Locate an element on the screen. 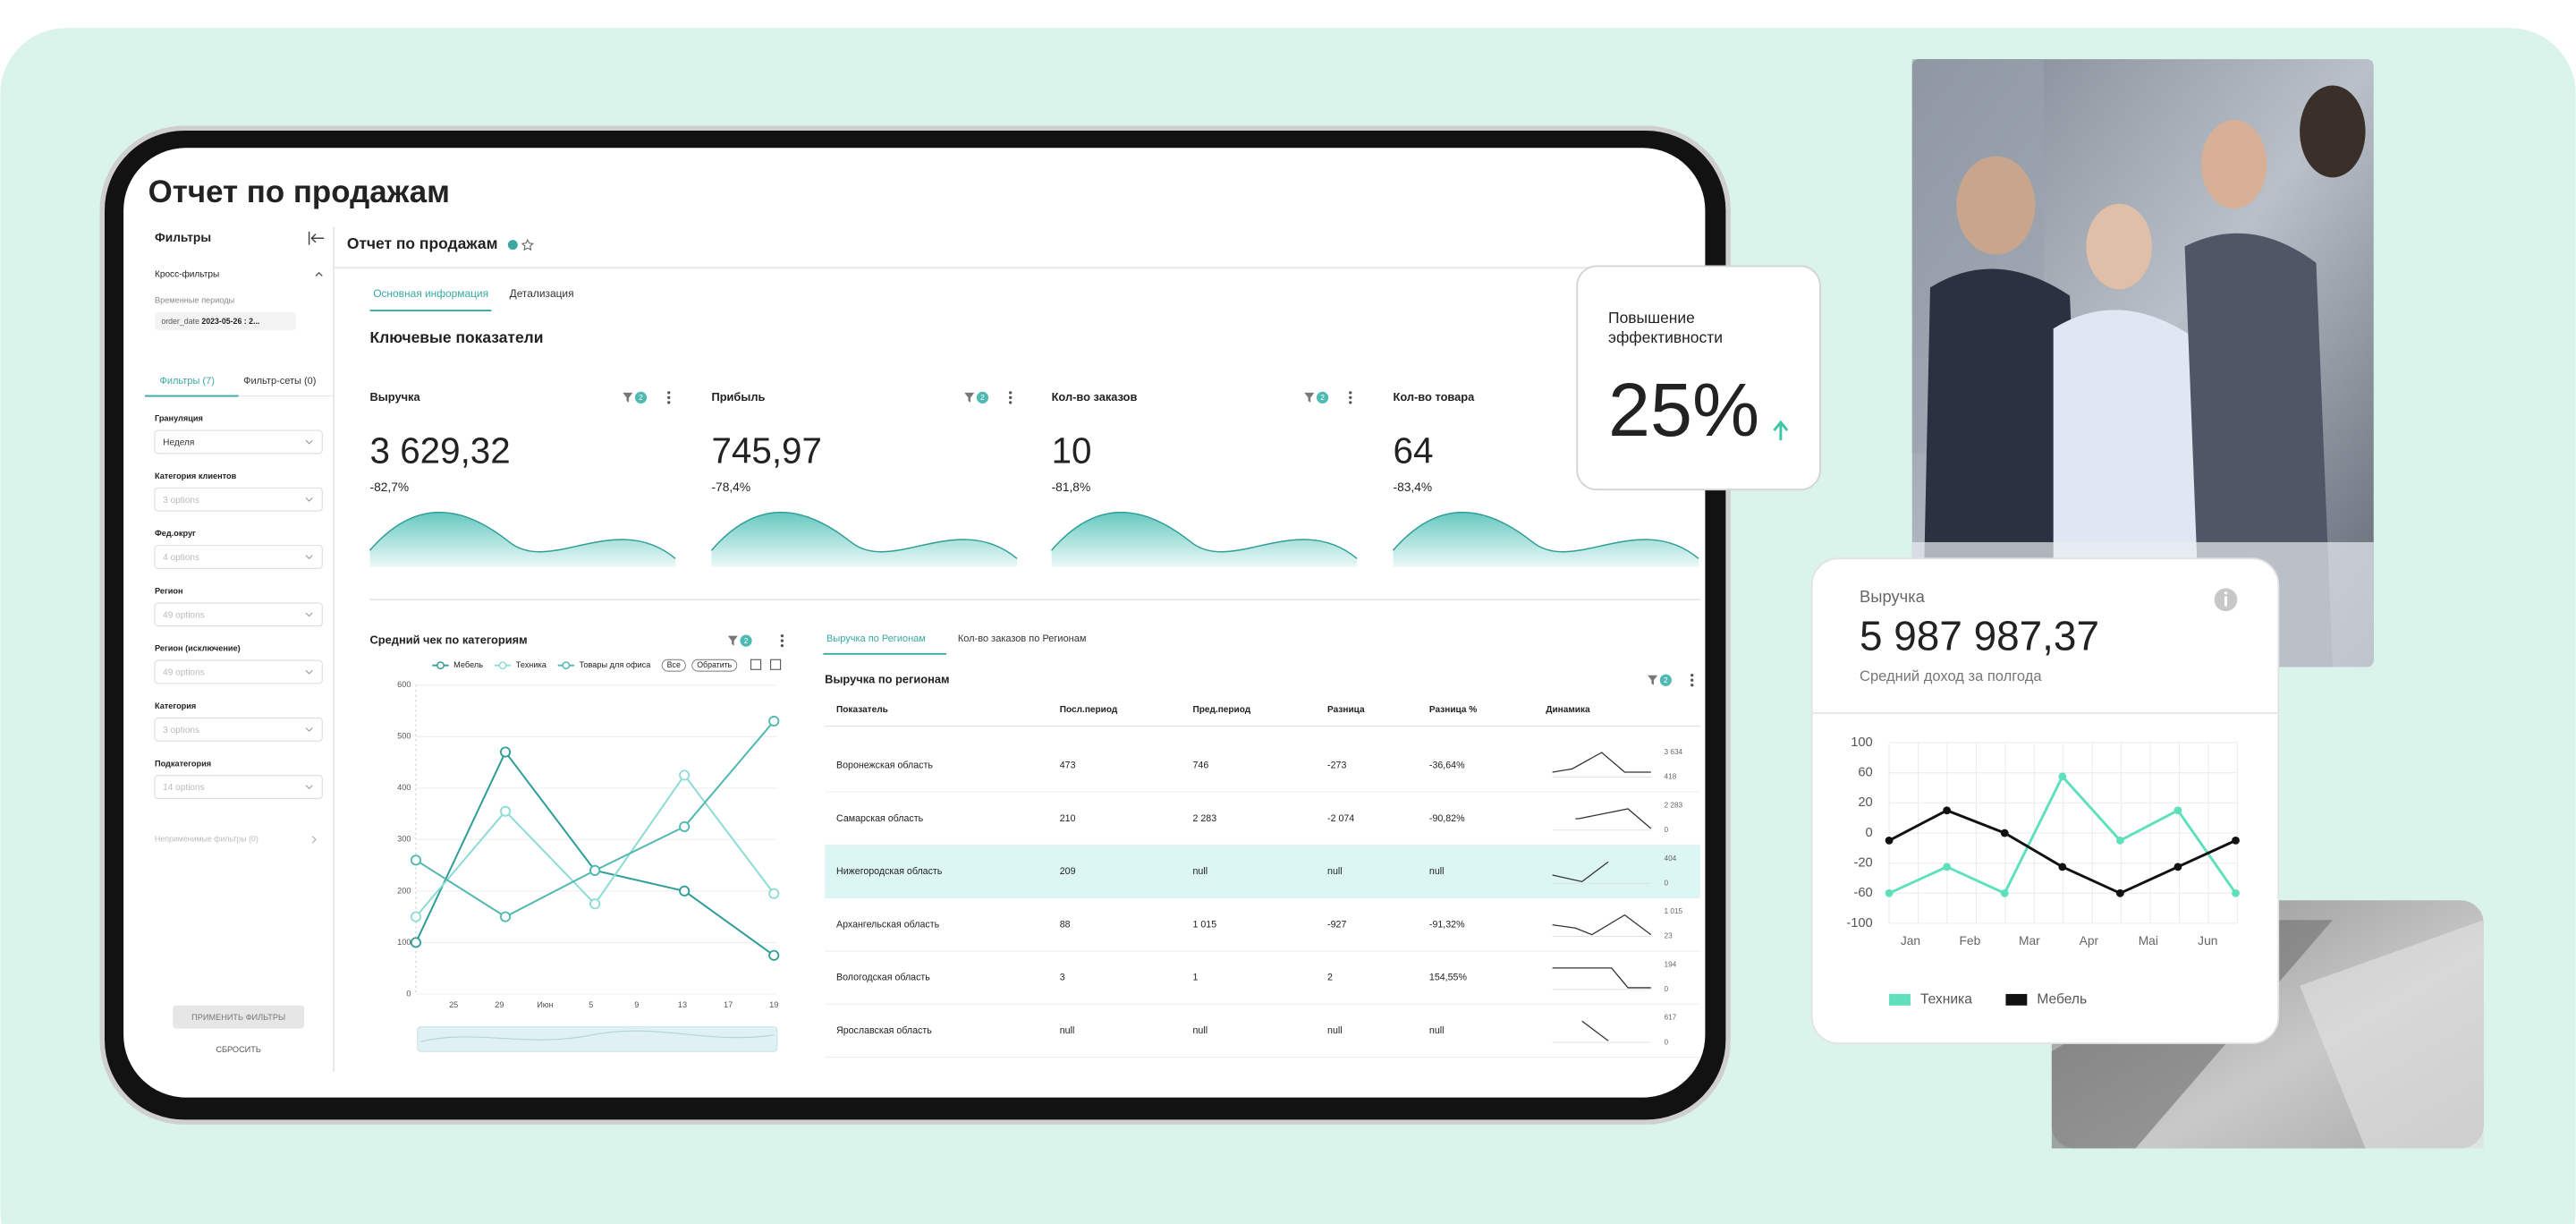 The height and width of the screenshot is (1224, 2576). kpi-title: Кол-во заказов is located at coordinates (1095, 397).